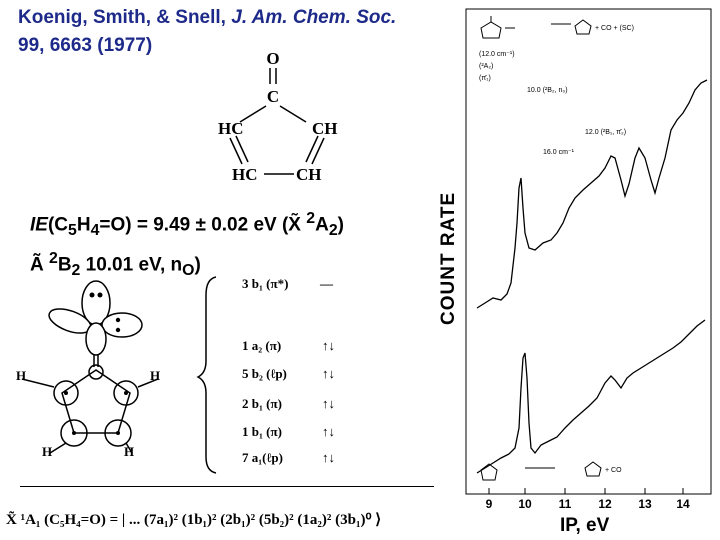 This screenshot has height=540, width=720. Describe the element at coordinates (309, 174) in the screenshot. I see `atom-ch-bottom: CH` at that location.